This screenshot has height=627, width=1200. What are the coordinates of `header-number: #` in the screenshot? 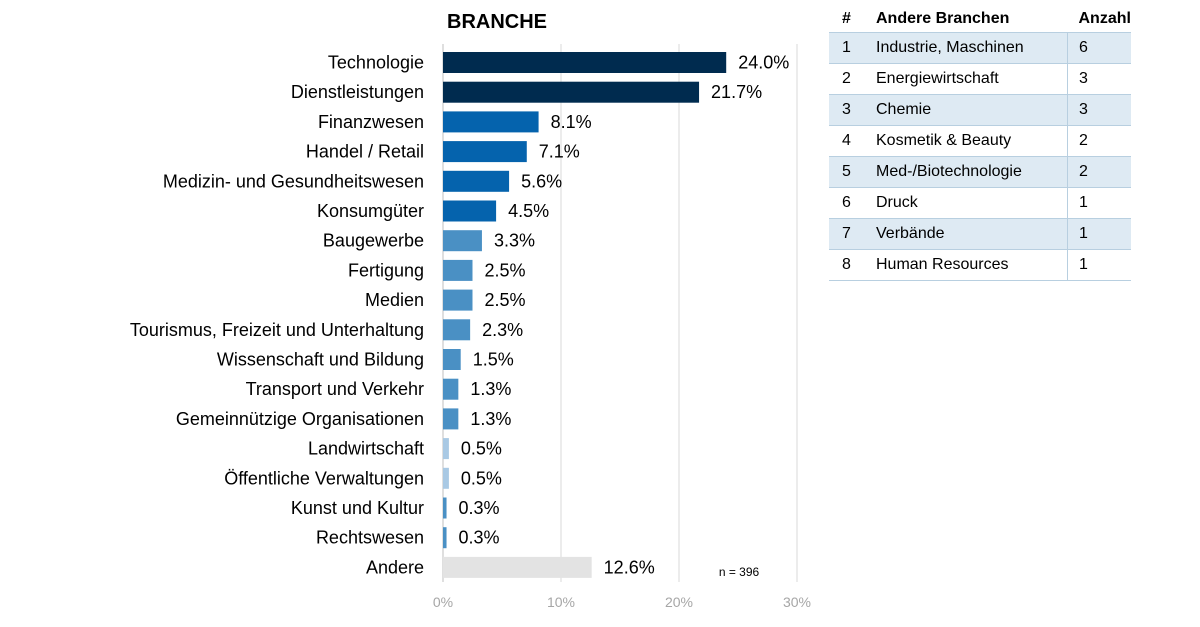 It's located at (846, 18).